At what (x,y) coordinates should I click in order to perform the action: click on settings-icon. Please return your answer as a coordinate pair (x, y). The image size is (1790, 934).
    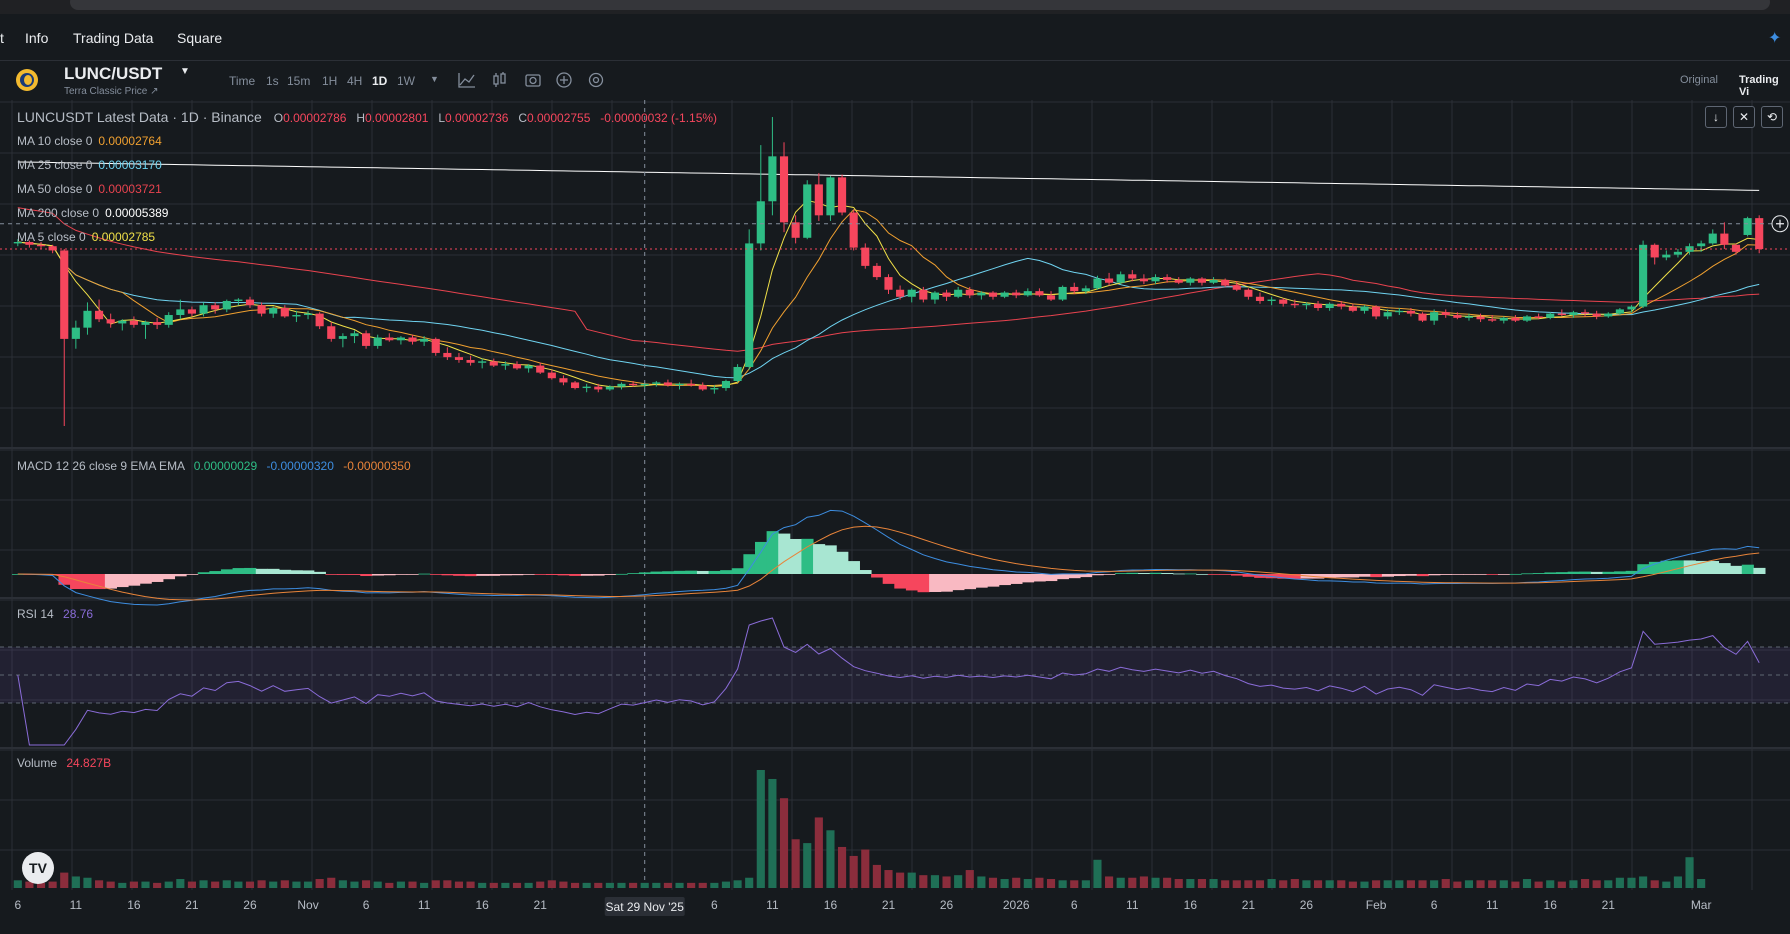
    Looking at the image, I should click on (596, 80).